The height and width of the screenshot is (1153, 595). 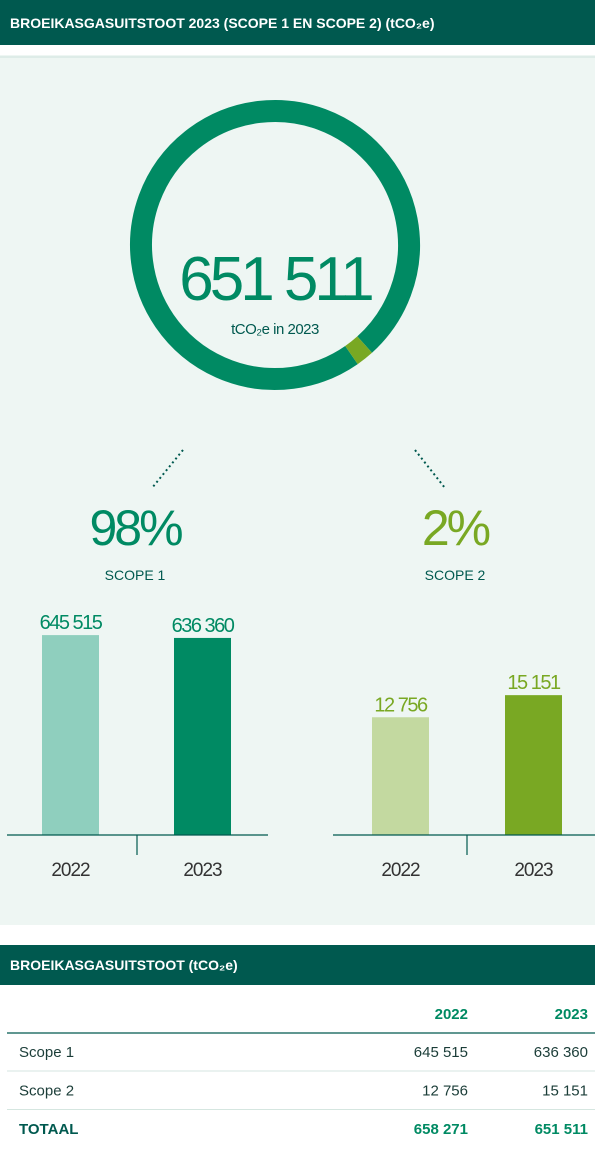 I want to click on cell-value: 15 151, so click(x=565, y=1091).